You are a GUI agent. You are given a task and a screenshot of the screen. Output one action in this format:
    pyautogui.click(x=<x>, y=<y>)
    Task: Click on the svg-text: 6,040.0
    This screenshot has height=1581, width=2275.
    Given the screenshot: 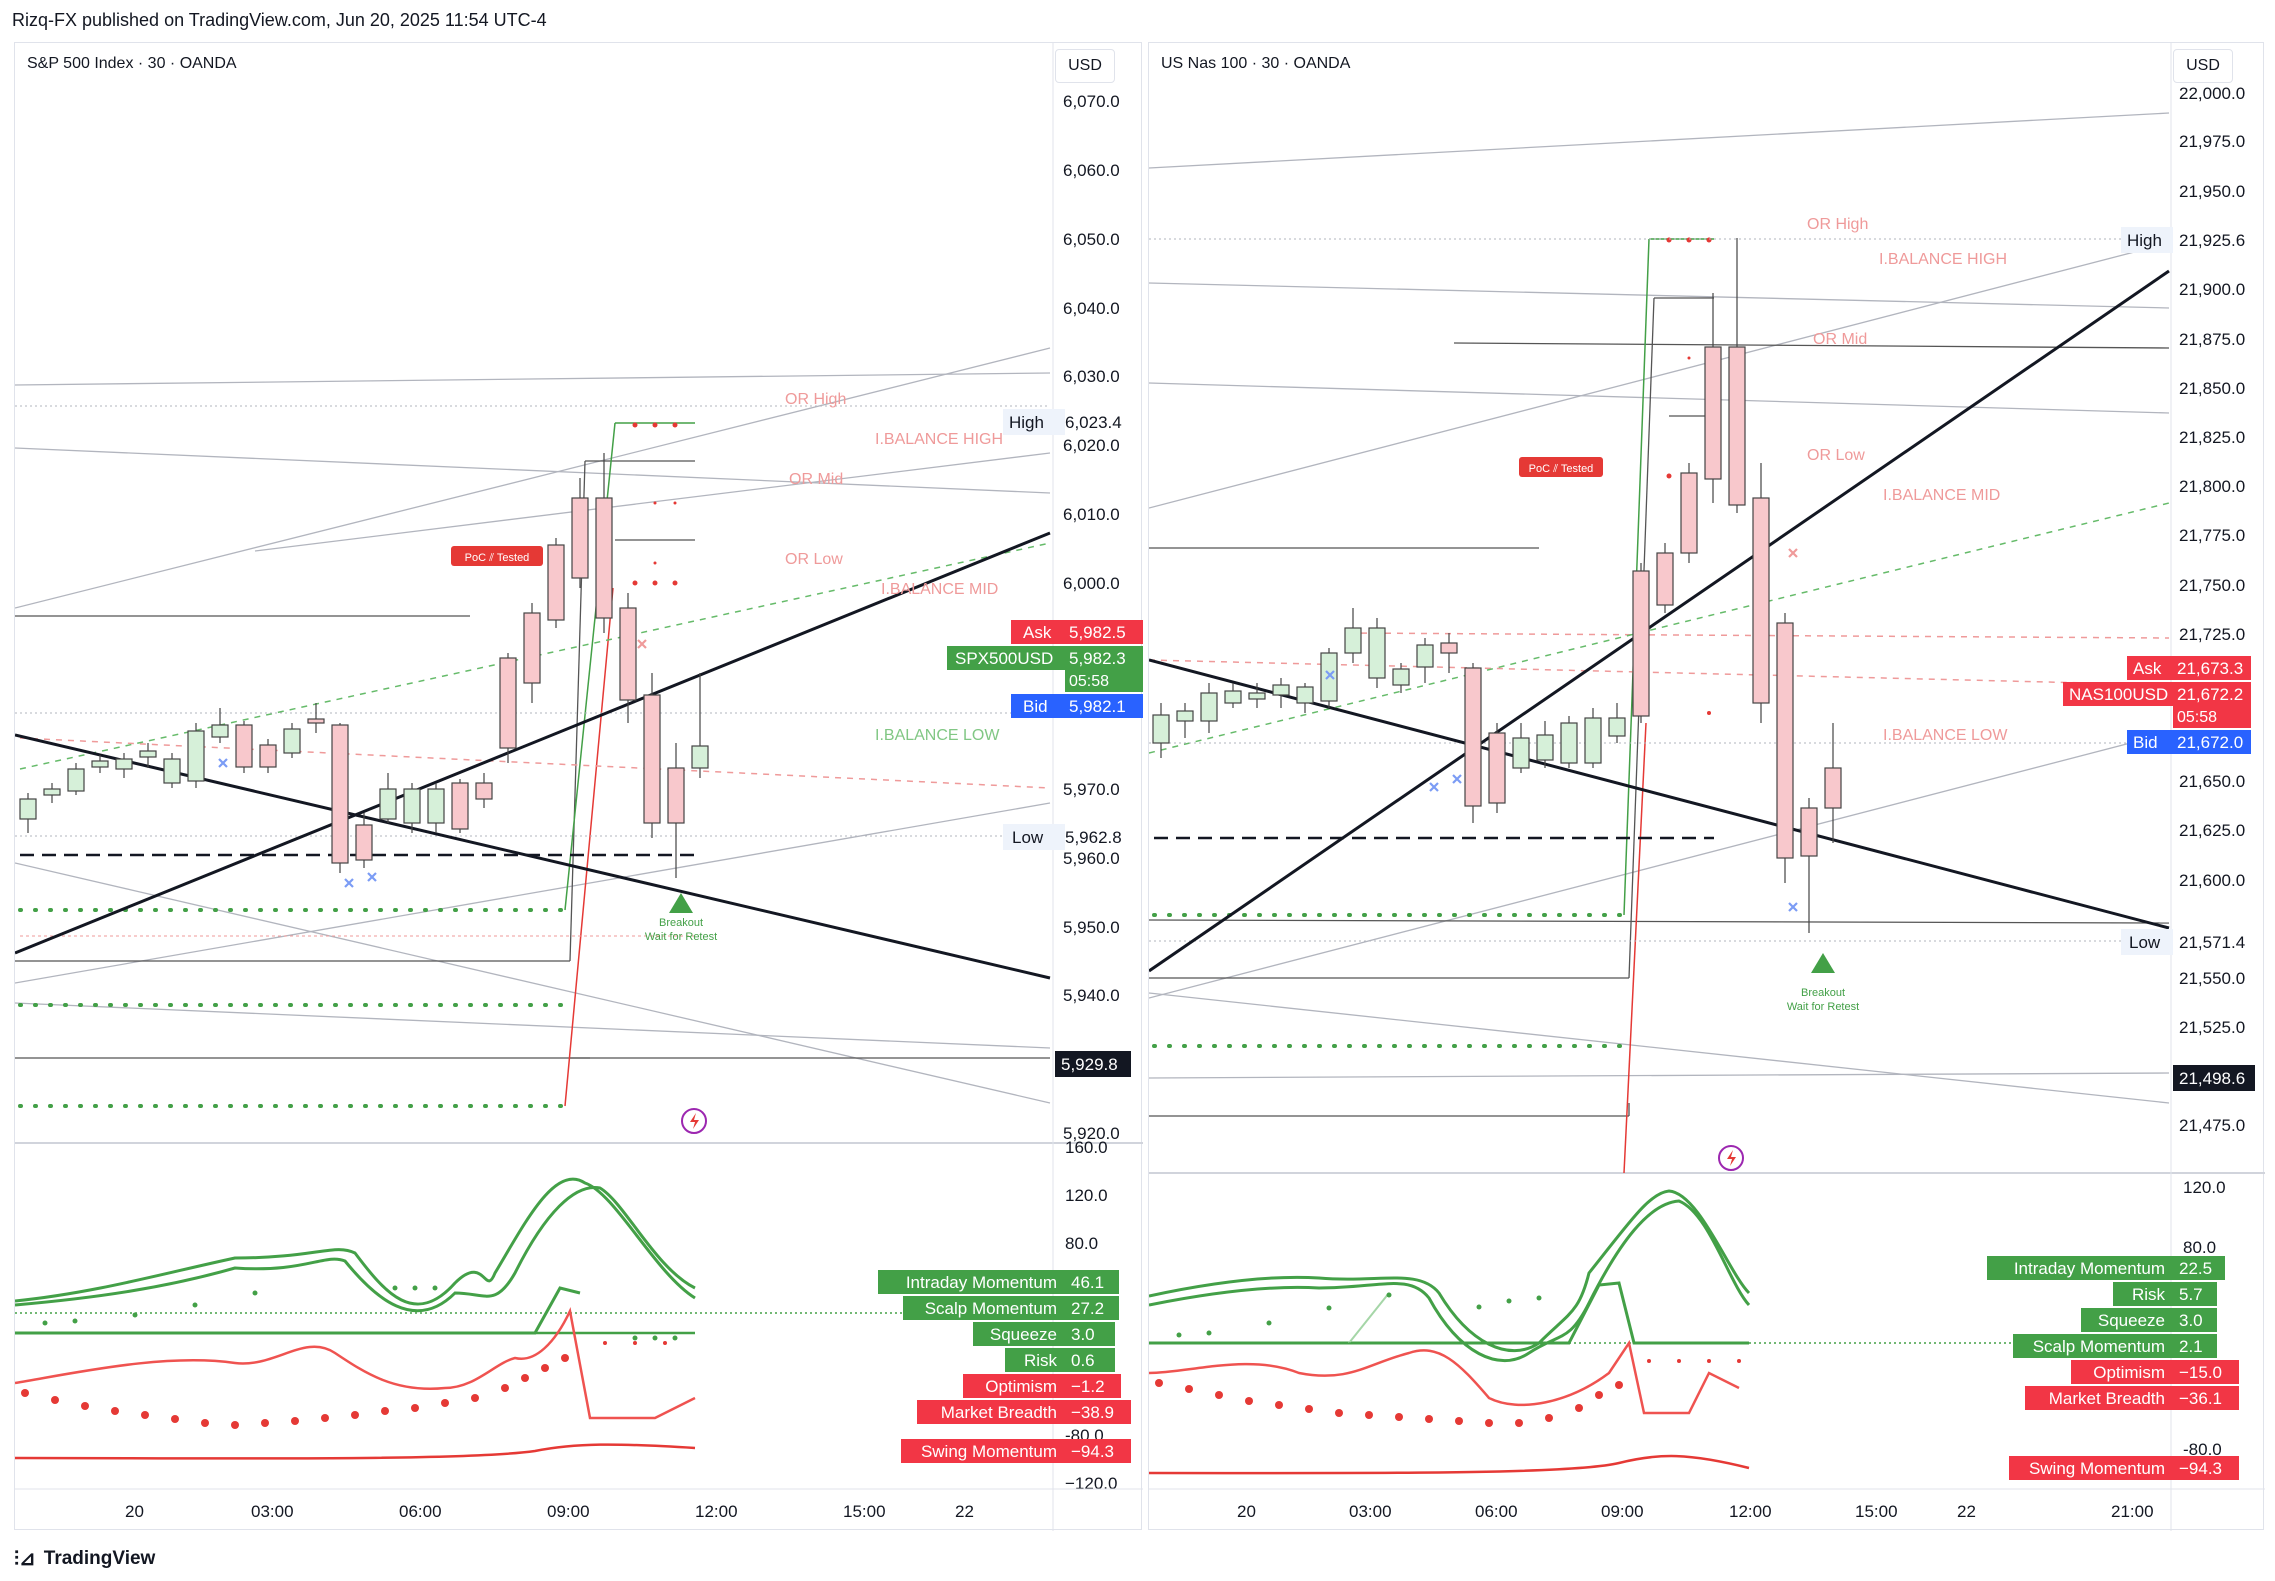 What is the action you would take?
    pyautogui.click(x=1091, y=308)
    